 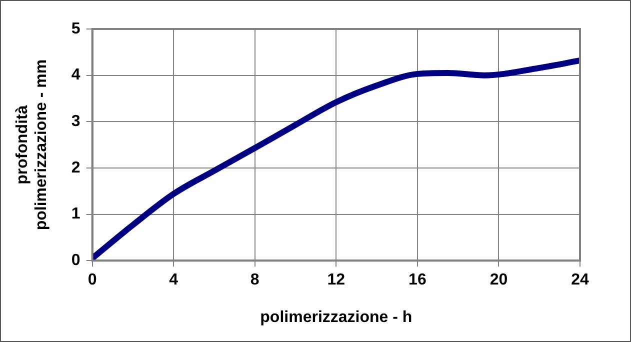 What do you see at coordinates (75, 261) in the screenshot?
I see `y-tick-label: 0` at bounding box center [75, 261].